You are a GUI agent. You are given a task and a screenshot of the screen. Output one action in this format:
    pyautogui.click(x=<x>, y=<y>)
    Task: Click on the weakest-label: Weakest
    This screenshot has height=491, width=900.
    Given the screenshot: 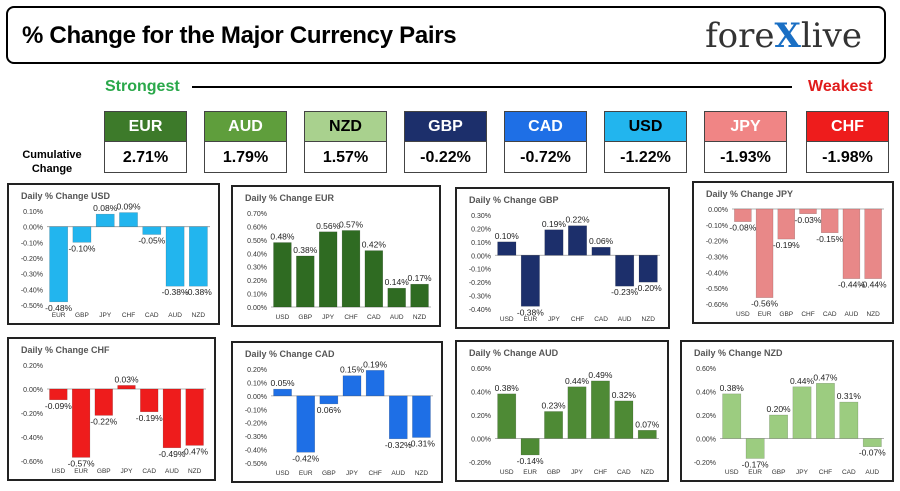 What is the action you would take?
    pyautogui.click(x=840, y=86)
    